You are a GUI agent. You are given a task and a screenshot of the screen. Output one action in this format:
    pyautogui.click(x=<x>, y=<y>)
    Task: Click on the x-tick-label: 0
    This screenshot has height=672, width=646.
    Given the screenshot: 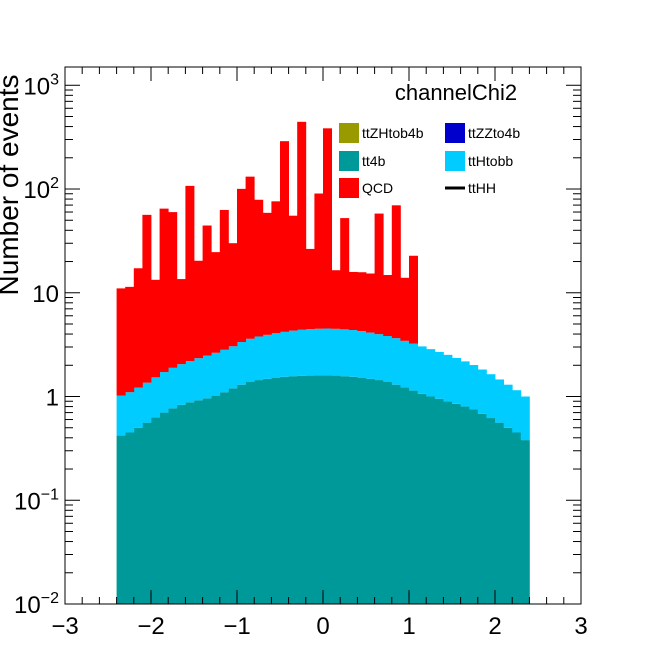 What is the action you would take?
    pyautogui.click(x=322, y=626)
    